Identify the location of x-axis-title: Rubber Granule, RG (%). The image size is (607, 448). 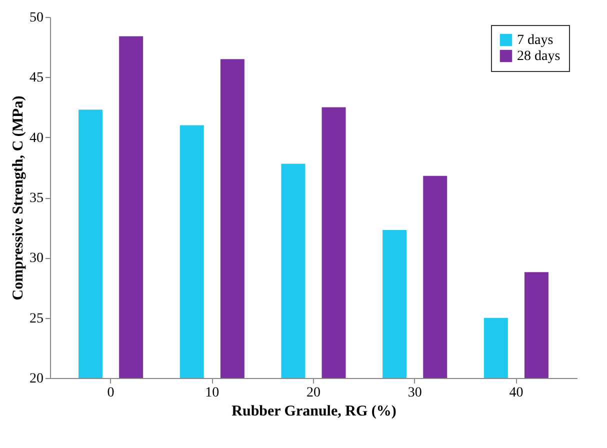
(314, 412).